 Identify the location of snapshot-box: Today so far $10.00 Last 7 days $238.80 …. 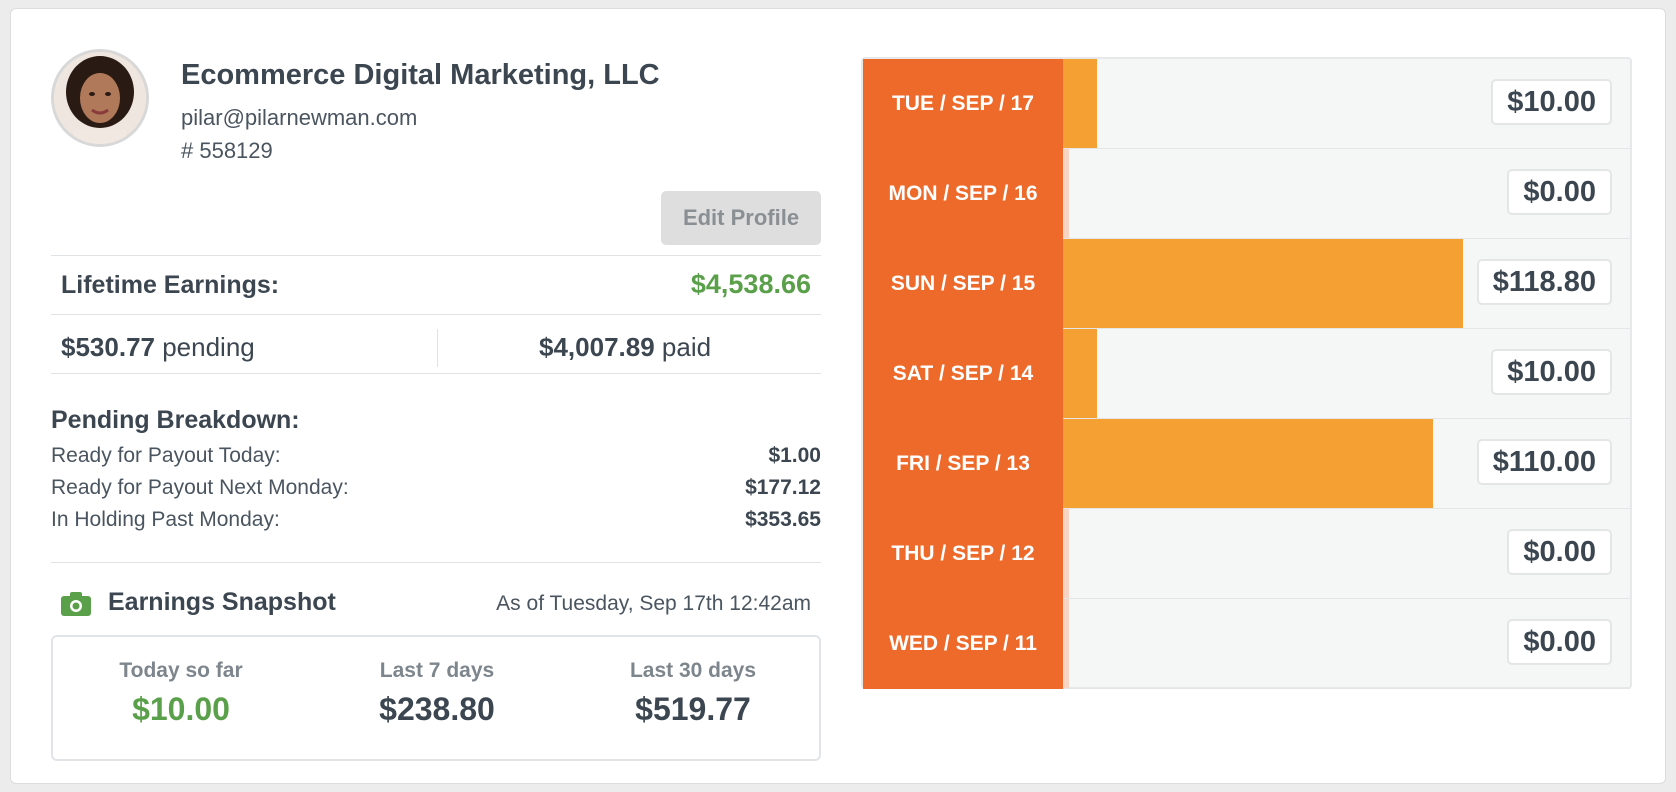
(436, 698).